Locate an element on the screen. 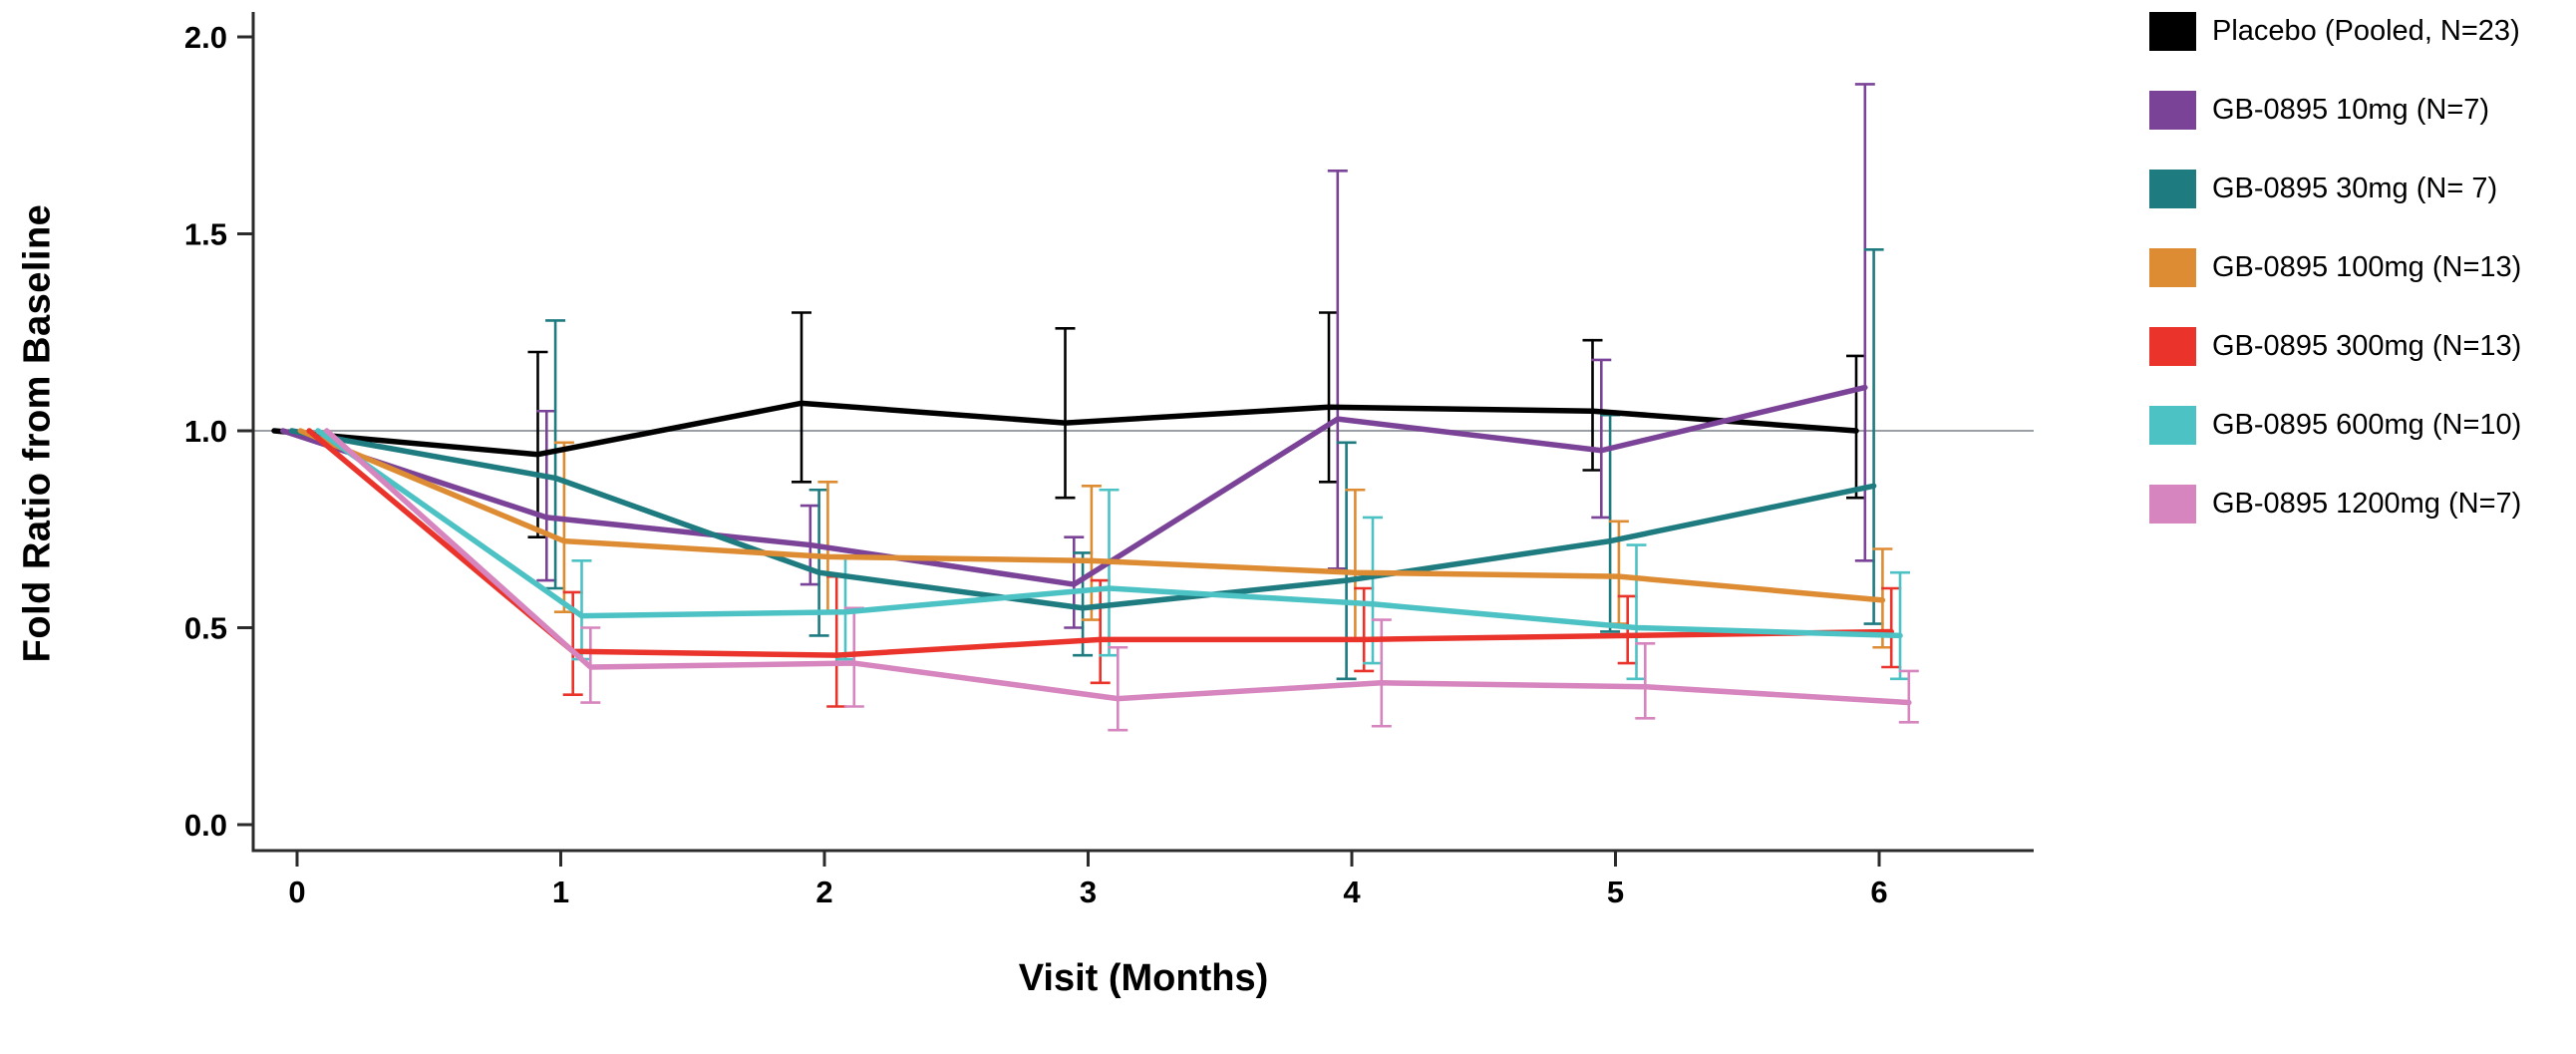 The height and width of the screenshot is (1054, 2576). x-tick-label: 2 is located at coordinates (823, 892).